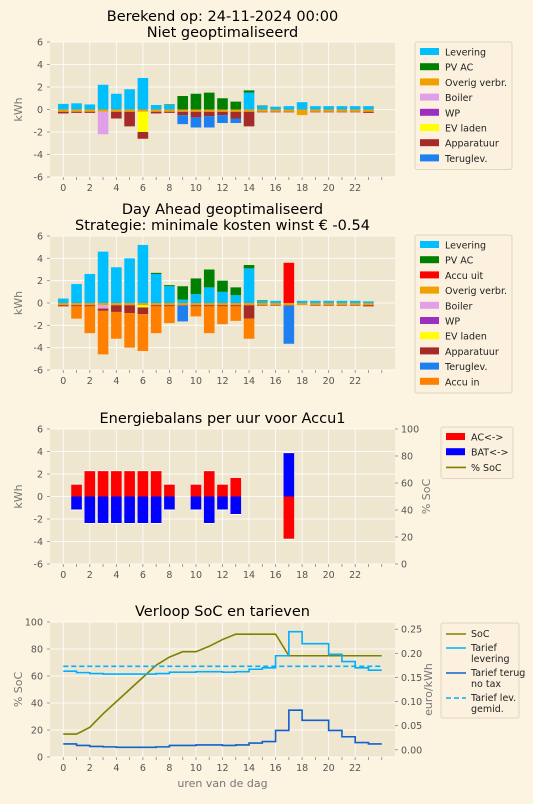 This screenshot has width=533, height=804. I want to click on y-tick-label: 6, so click(40, 430).